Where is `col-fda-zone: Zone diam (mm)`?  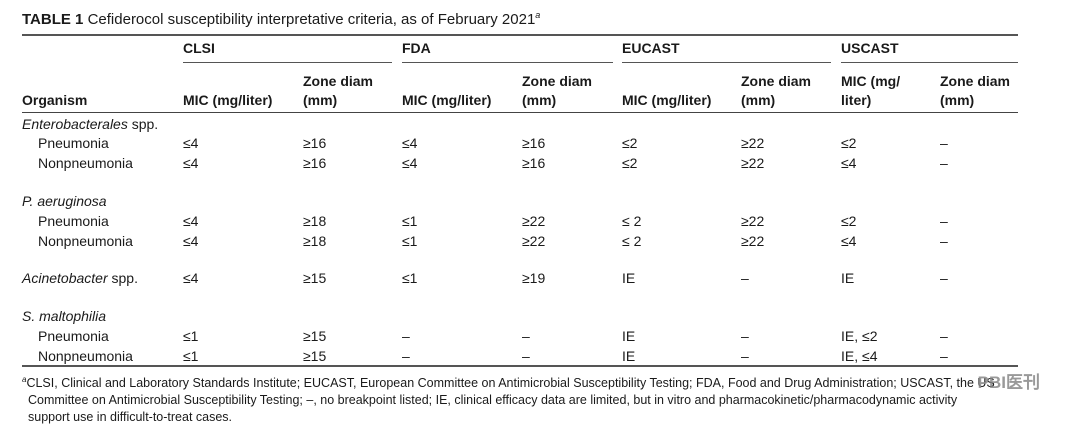
col-fda-zone: Zone diam (mm) is located at coordinates (557, 90).